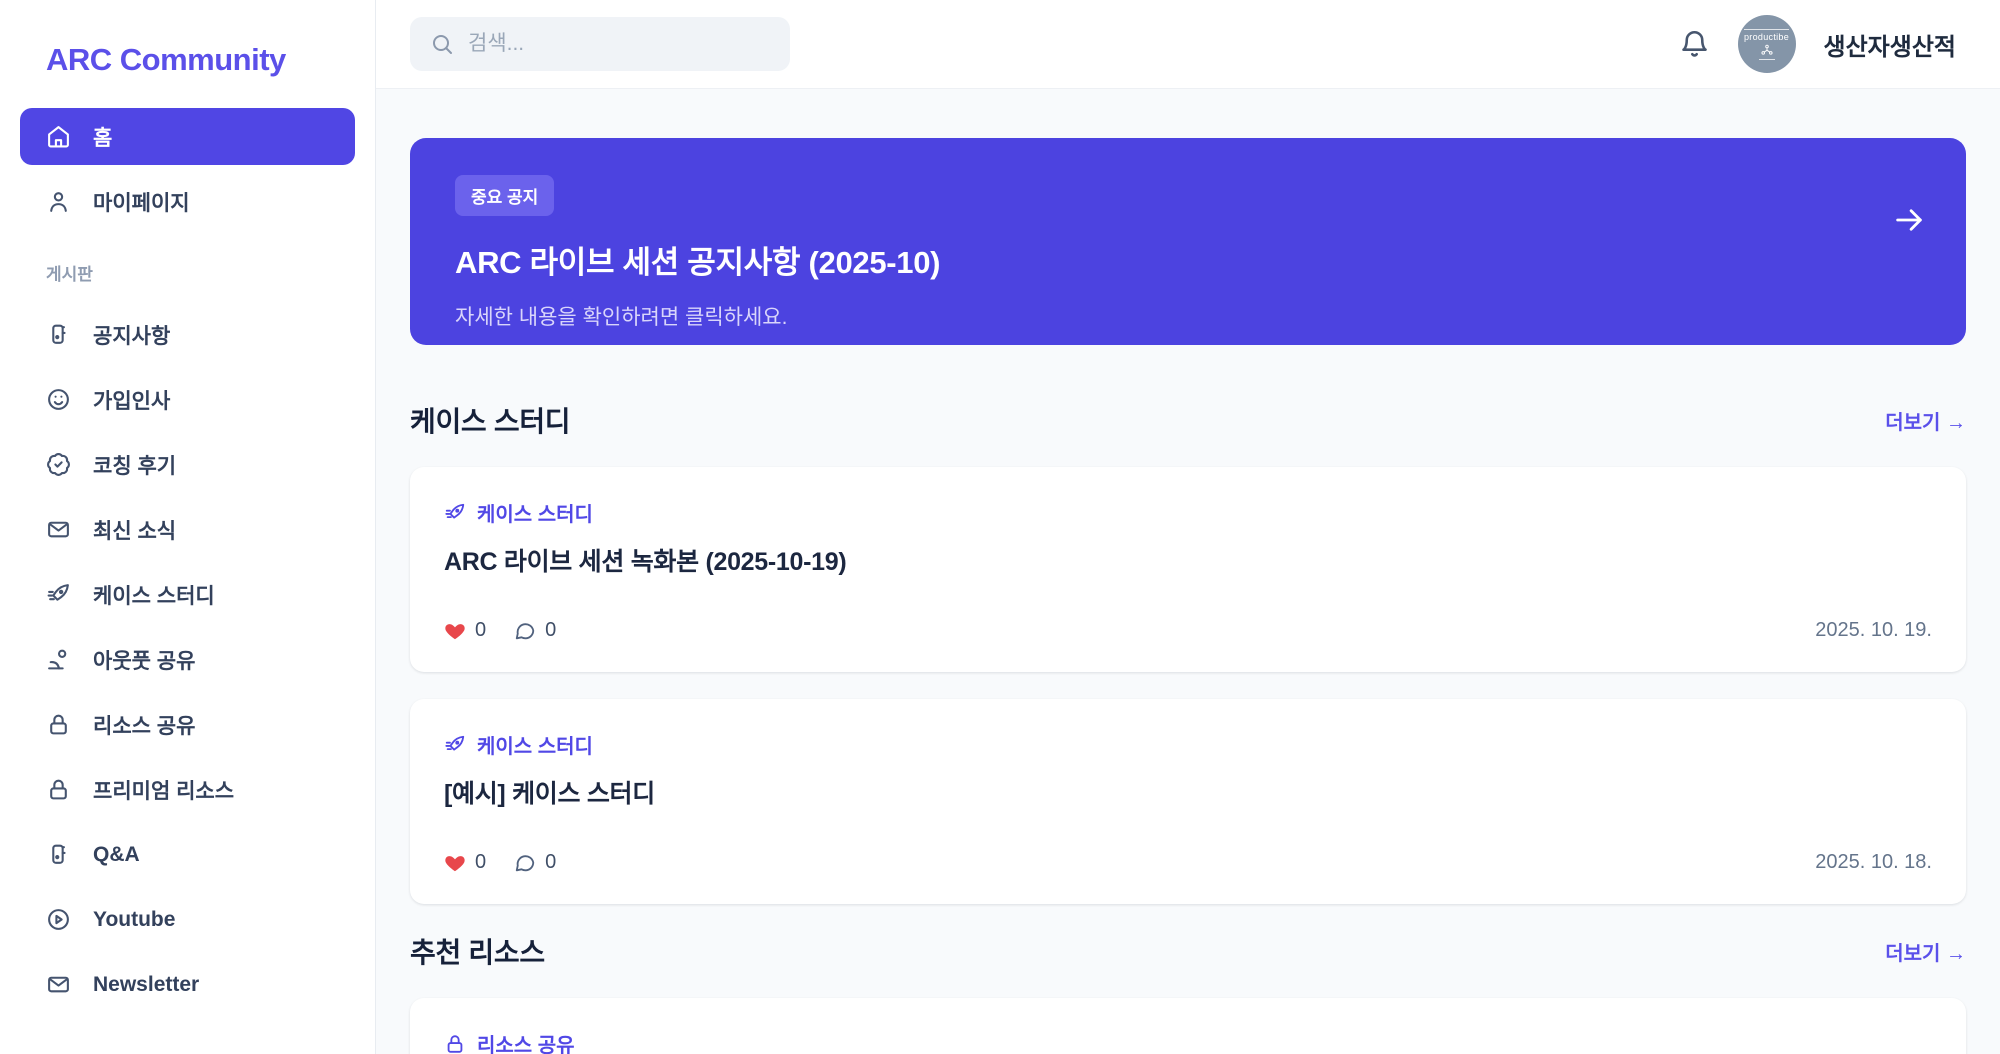  Describe the element at coordinates (1817, 44) in the screenshot. I see `topbar-right: productibe 생산자생산적` at that location.